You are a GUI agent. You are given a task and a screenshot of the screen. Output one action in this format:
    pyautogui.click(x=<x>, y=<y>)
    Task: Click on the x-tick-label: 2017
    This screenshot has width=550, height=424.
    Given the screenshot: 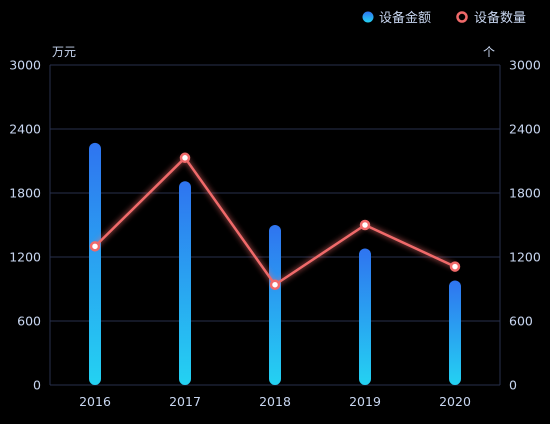 What is the action you would take?
    pyautogui.click(x=185, y=401)
    